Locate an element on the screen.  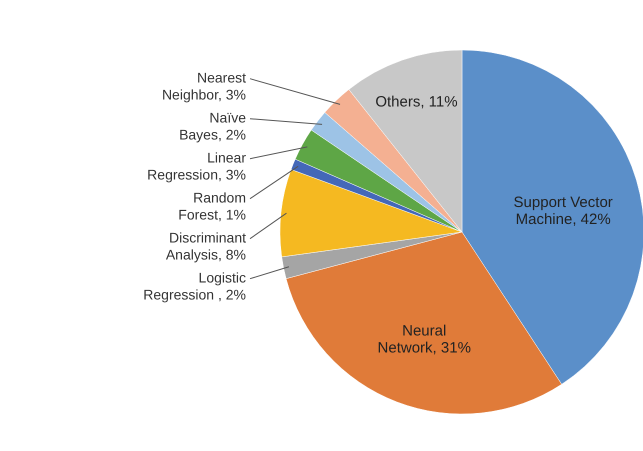
slice-label: Linear Regression, 3% is located at coordinates (196, 166).